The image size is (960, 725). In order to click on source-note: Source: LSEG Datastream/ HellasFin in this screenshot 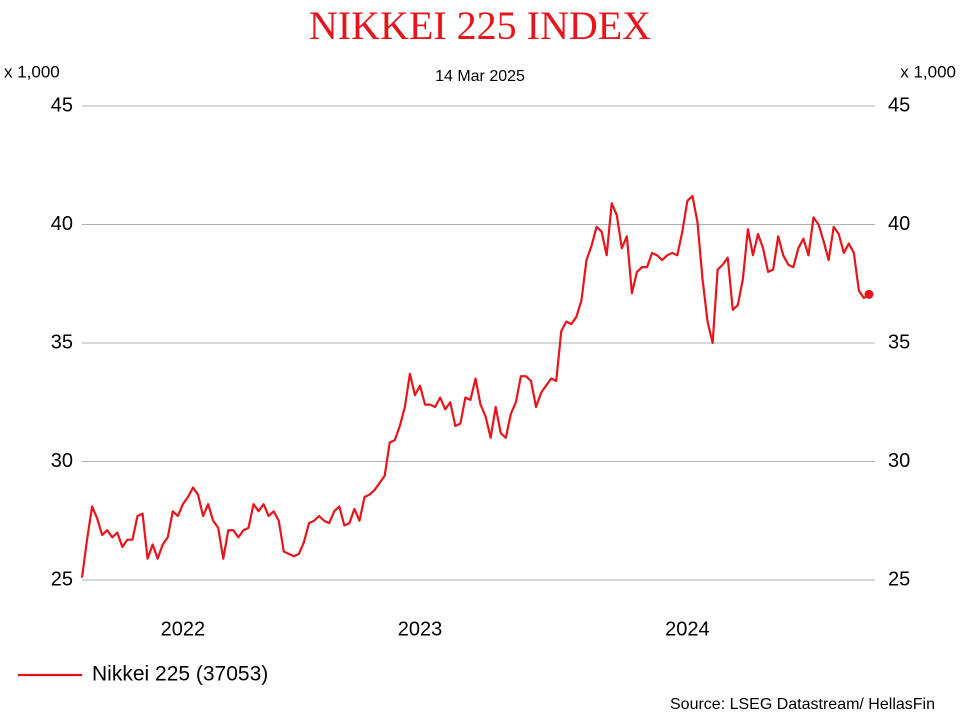, I will do `click(802, 704)`.